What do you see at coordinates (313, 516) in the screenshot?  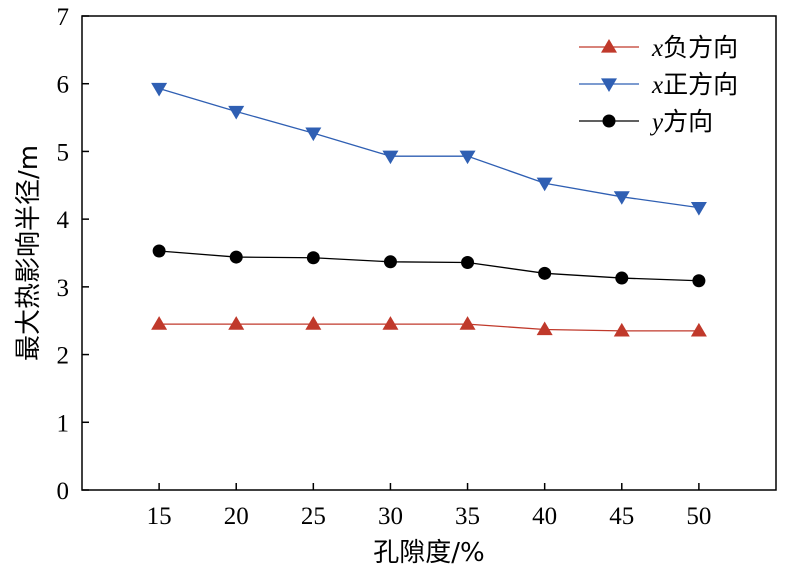 I see `x-tick-label: 25` at bounding box center [313, 516].